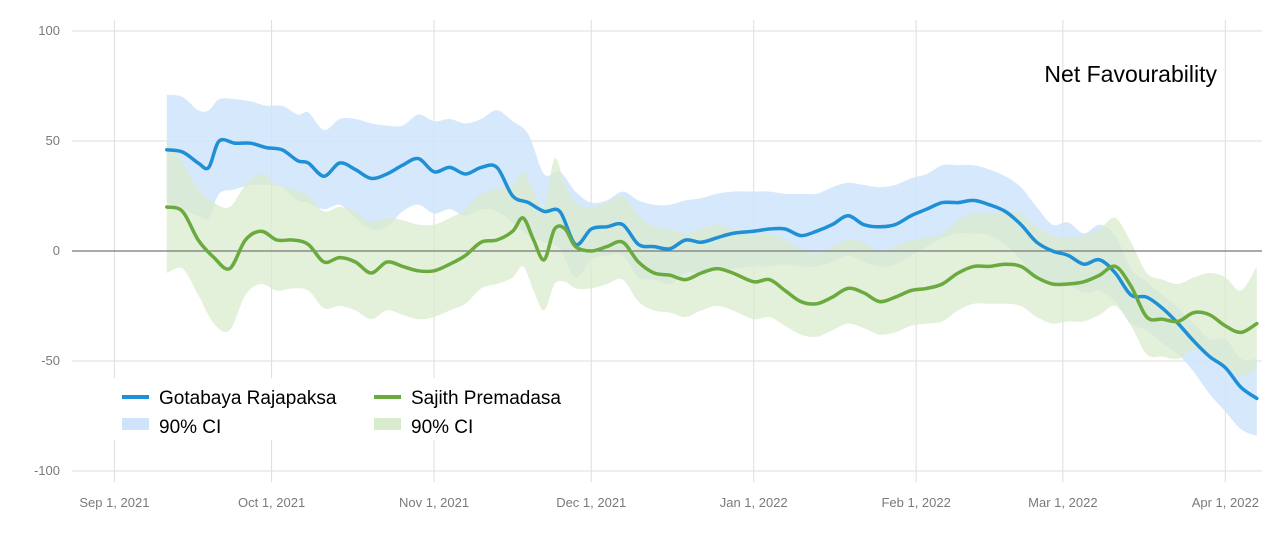 The height and width of the screenshot is (534, 1280). Describe the element at coordinates (47, 470) in the screenshot. I see `y-tick-label-4: -100` at that location.